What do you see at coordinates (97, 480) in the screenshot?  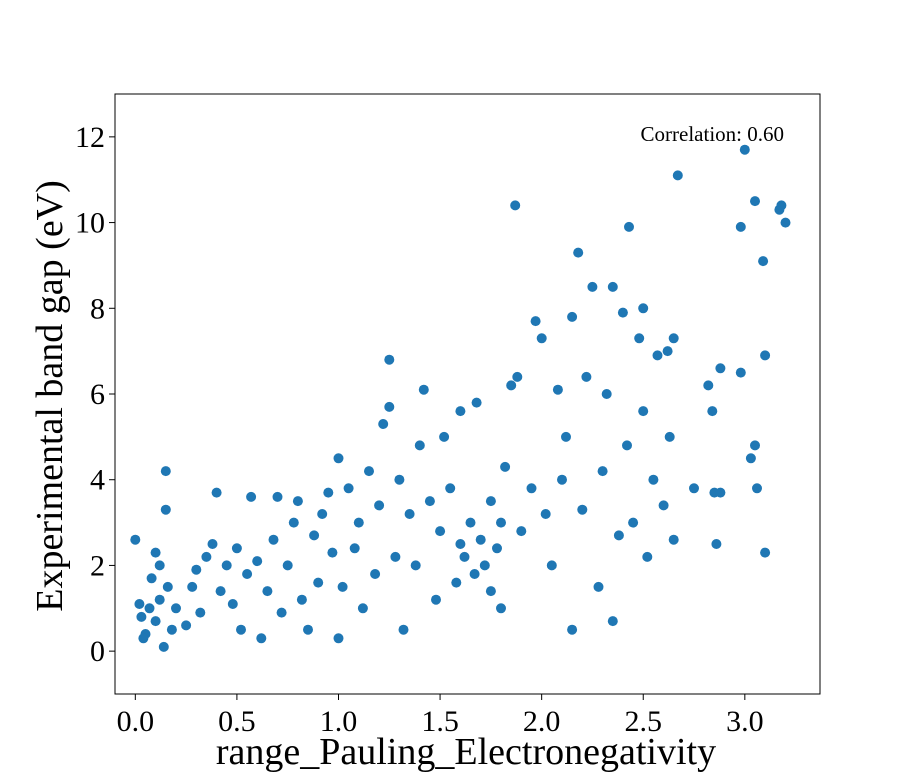 I see `y-tick-label: 4` at bounding box center [97, 480].